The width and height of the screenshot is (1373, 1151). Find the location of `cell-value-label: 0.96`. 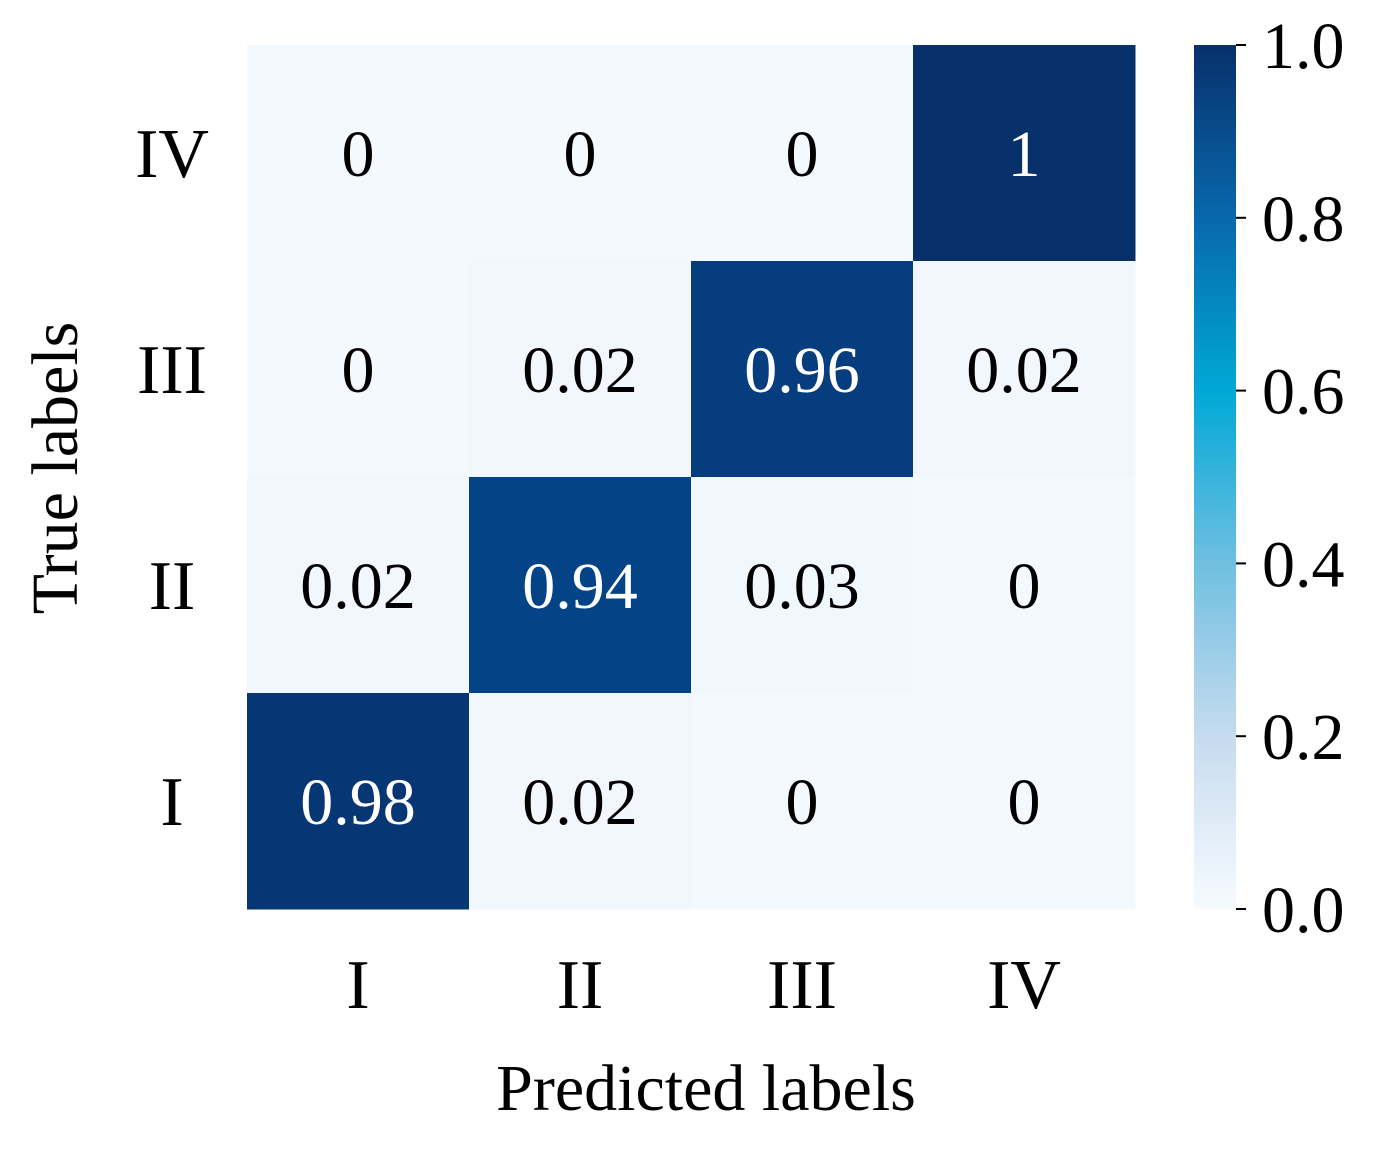

cell-value-label: 0.96 is located at coordinates (802, 370).